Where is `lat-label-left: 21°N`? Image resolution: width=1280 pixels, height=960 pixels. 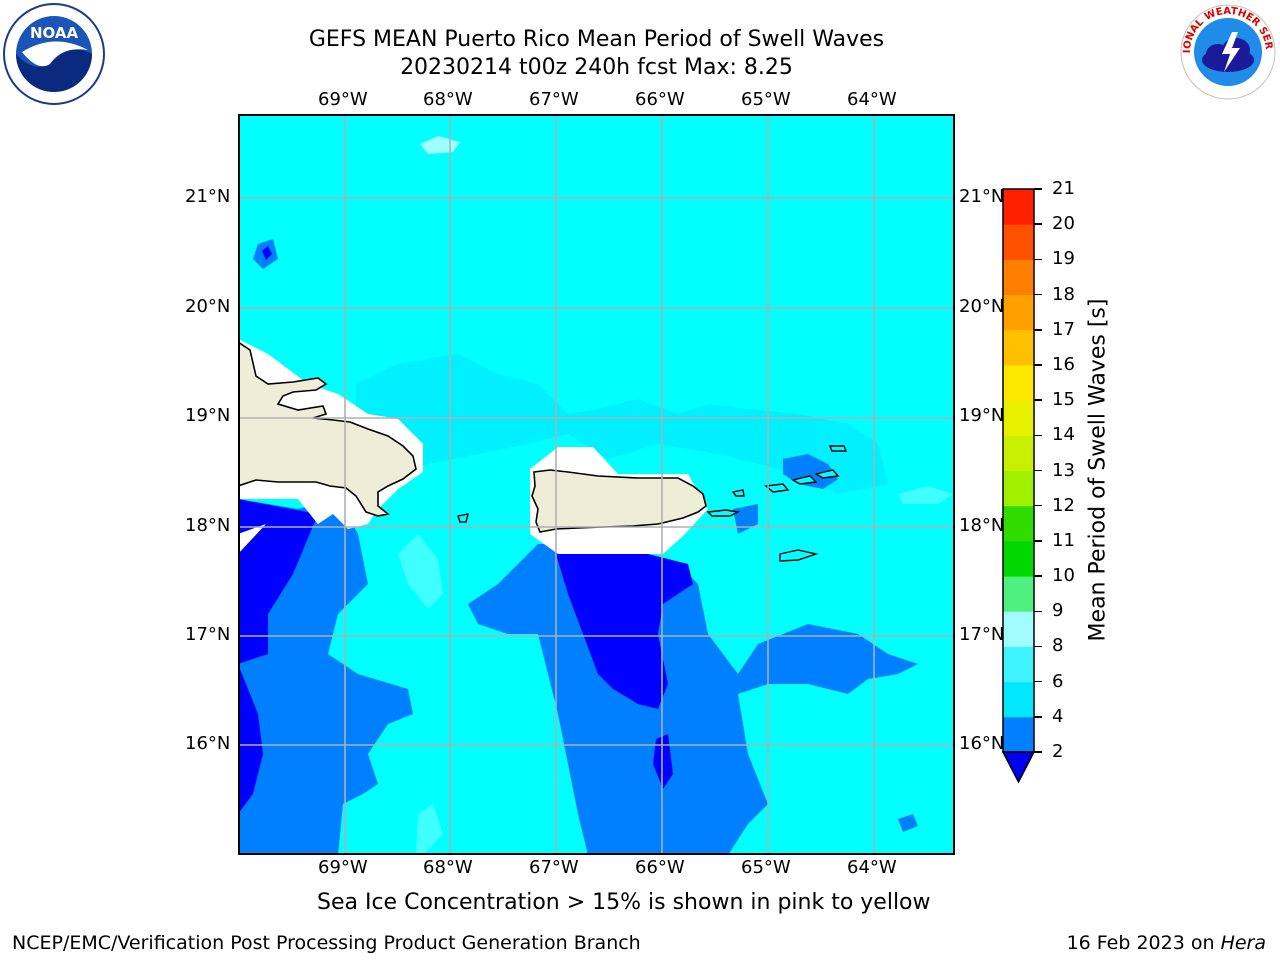 lat-label-left: 21°N is located at coordinates (208, 196).